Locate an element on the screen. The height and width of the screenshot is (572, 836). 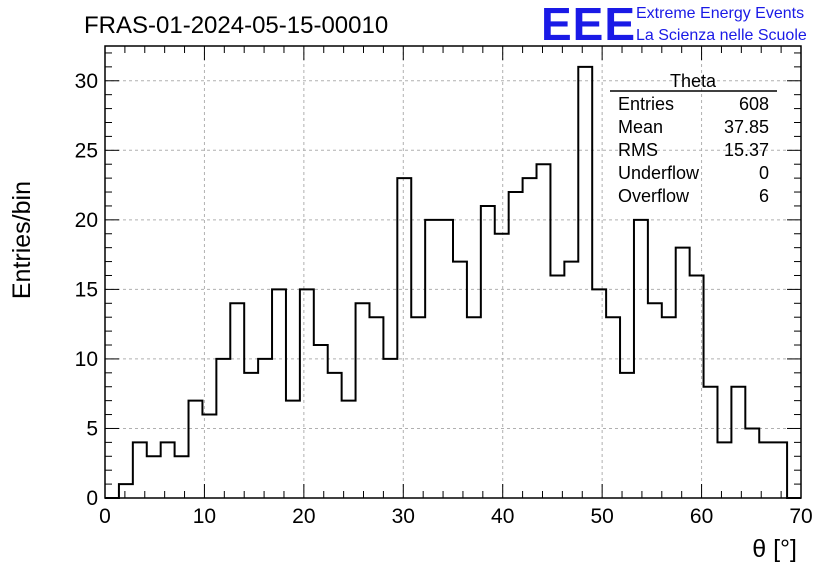
stats-label-rms: RMS is located at coordinates (638, 150).